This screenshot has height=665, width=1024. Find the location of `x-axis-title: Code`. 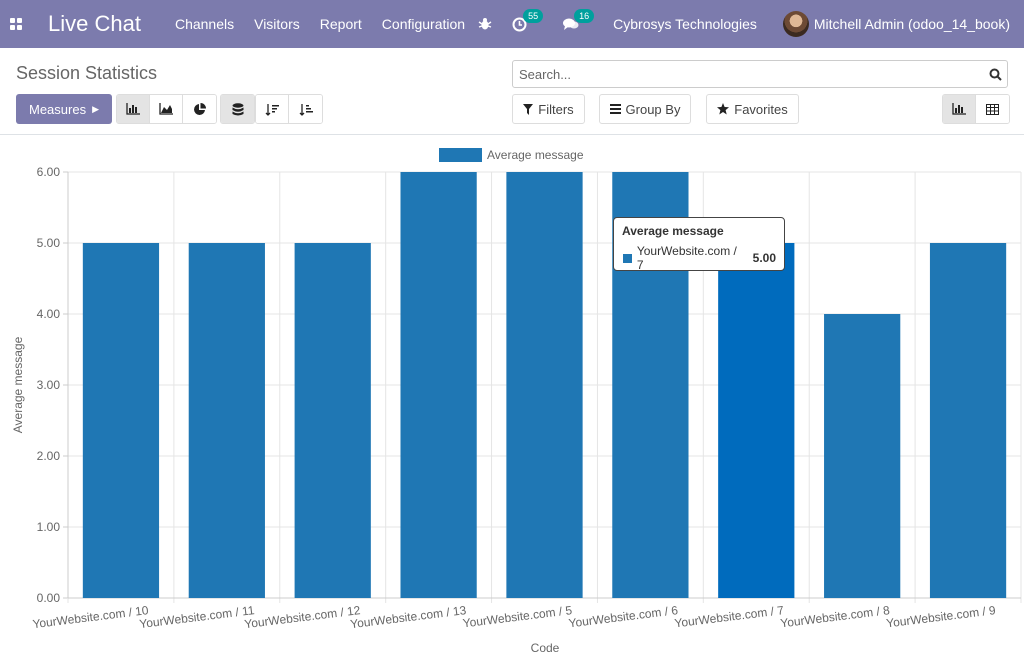

x-axis-title: Code is located at coordinates (545, 648).